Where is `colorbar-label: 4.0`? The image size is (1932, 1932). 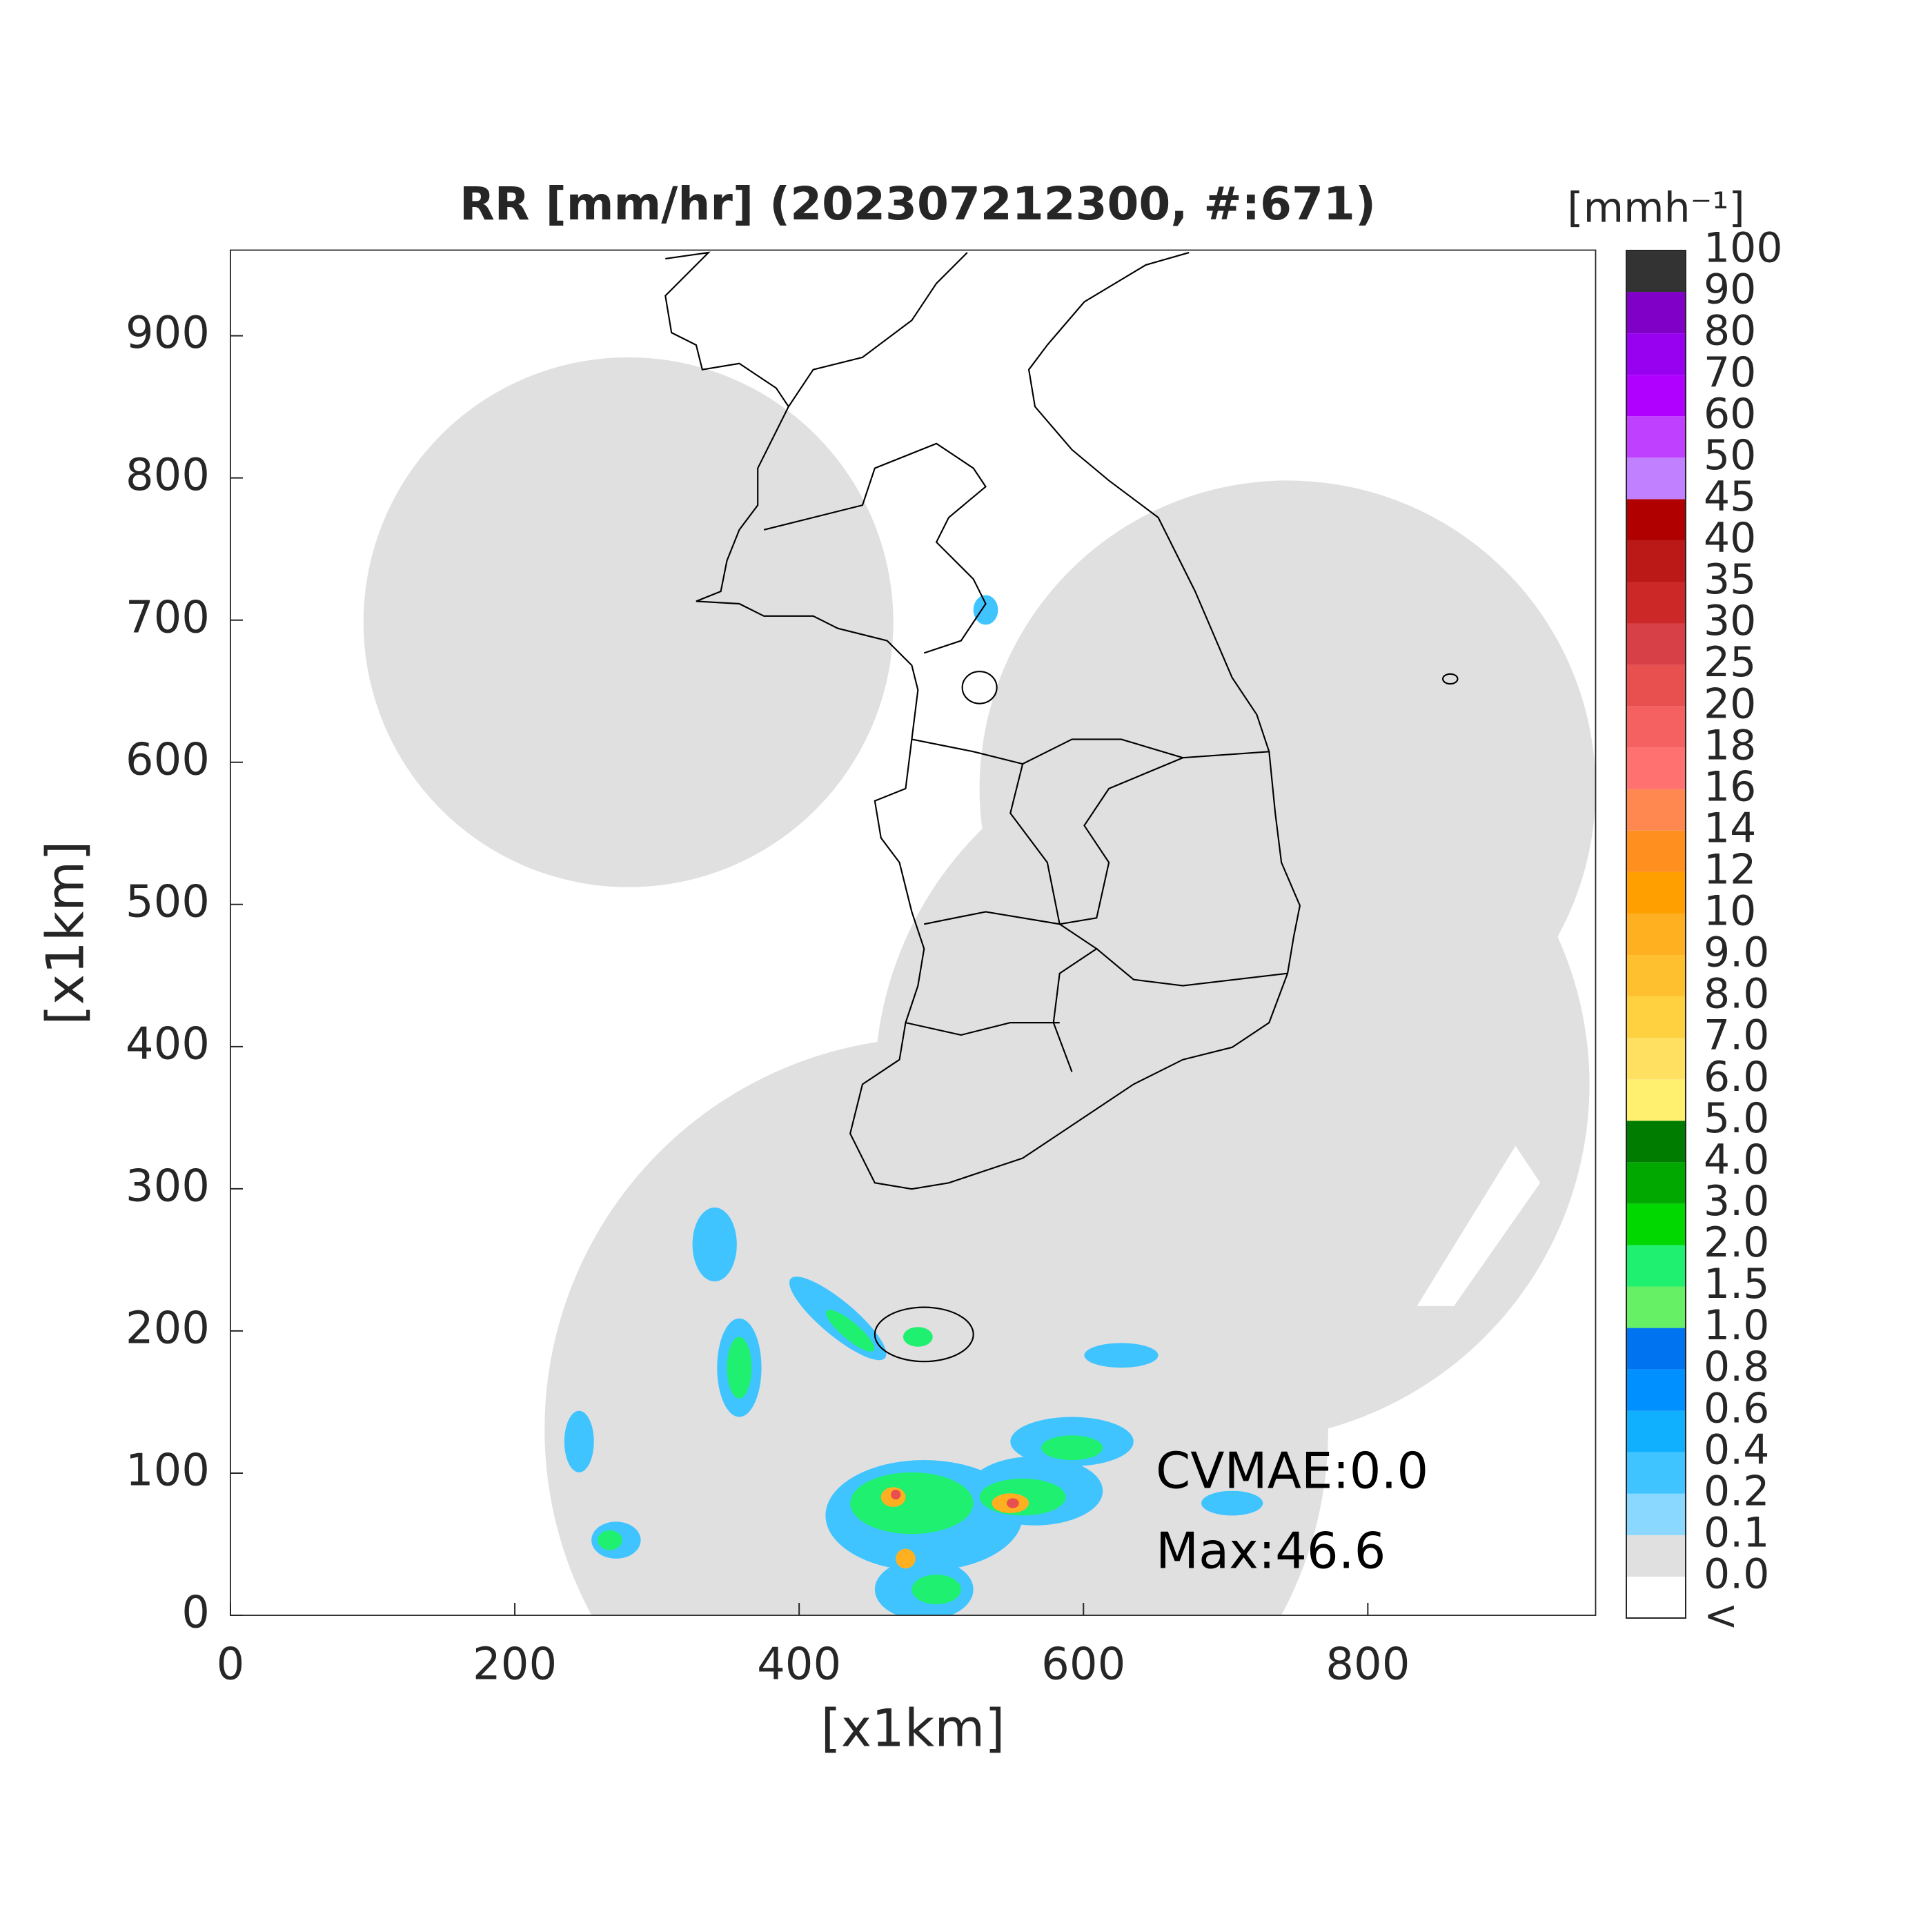
colorbar-label: 4.0 is located at coordinates (1736, 1160).